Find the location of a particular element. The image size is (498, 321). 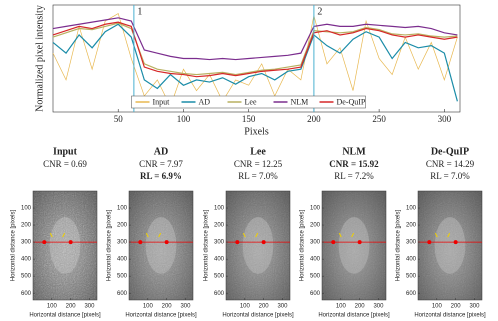

panel-title: Input is located at coordinates (65, 151).